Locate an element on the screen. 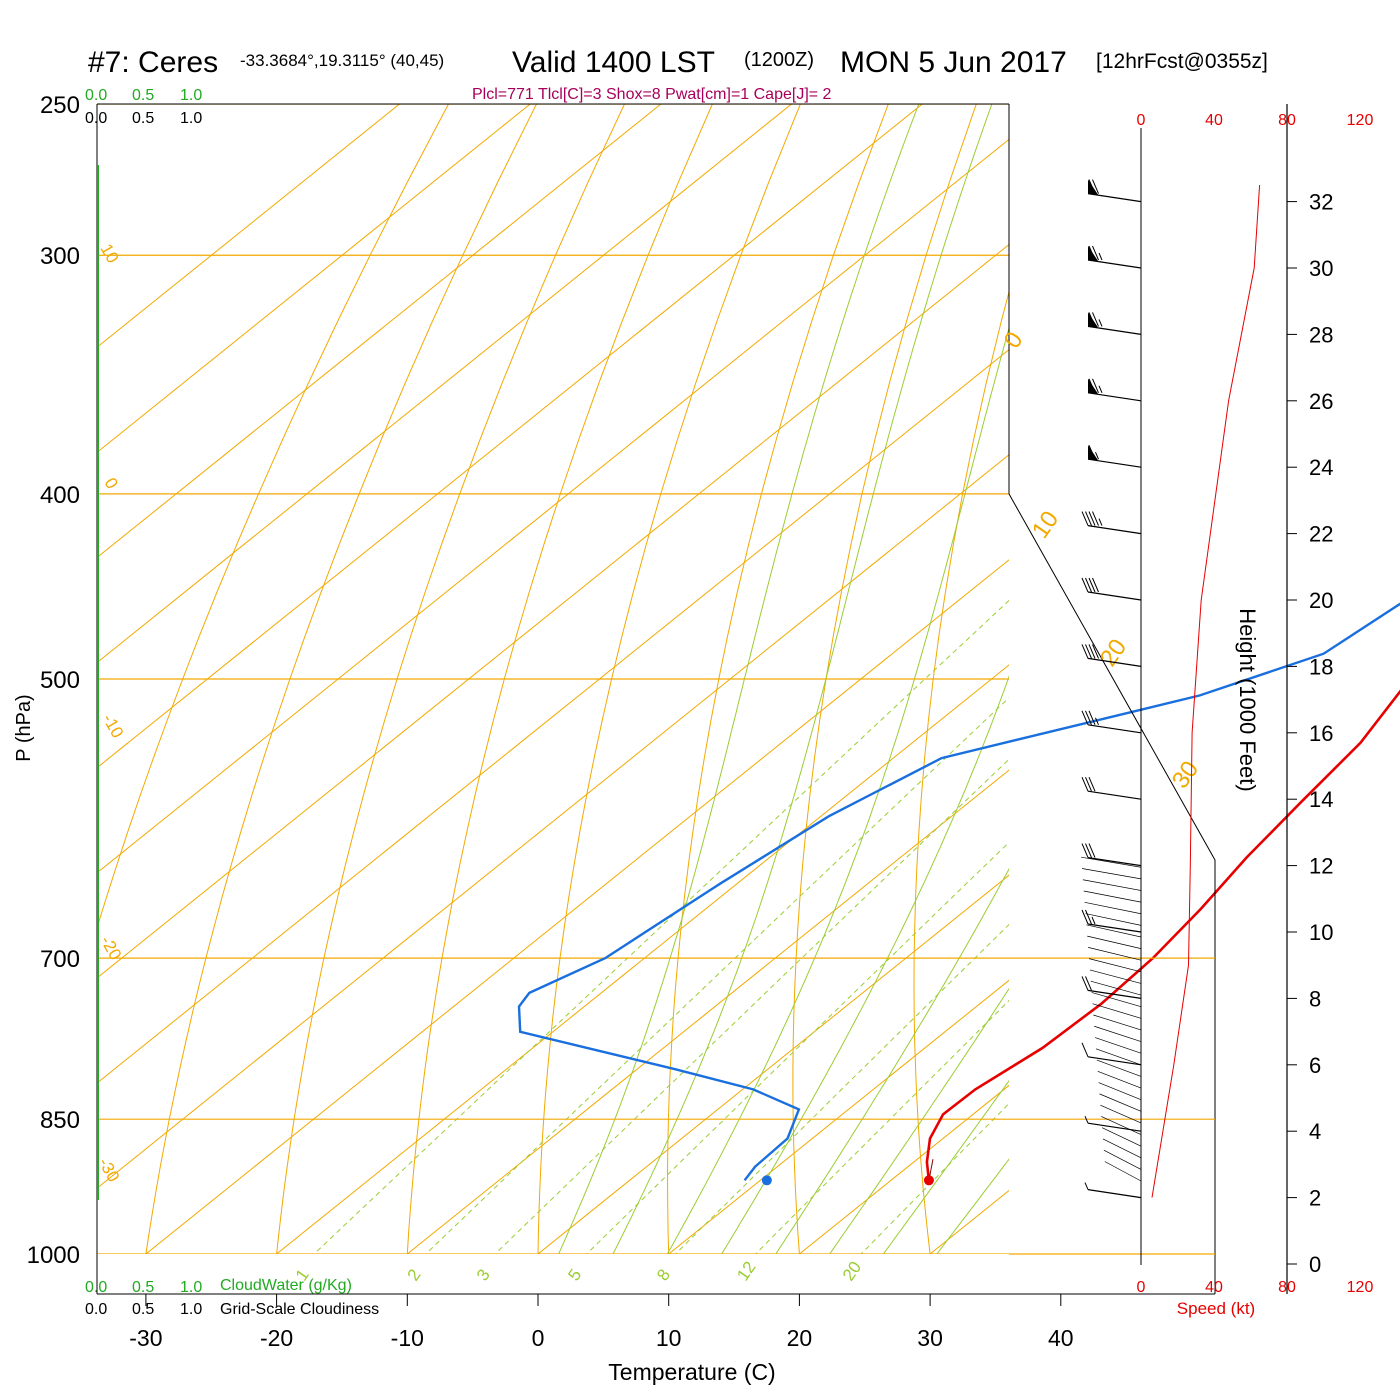  surface-temperature-dot is located at coordinates (928, 1180).